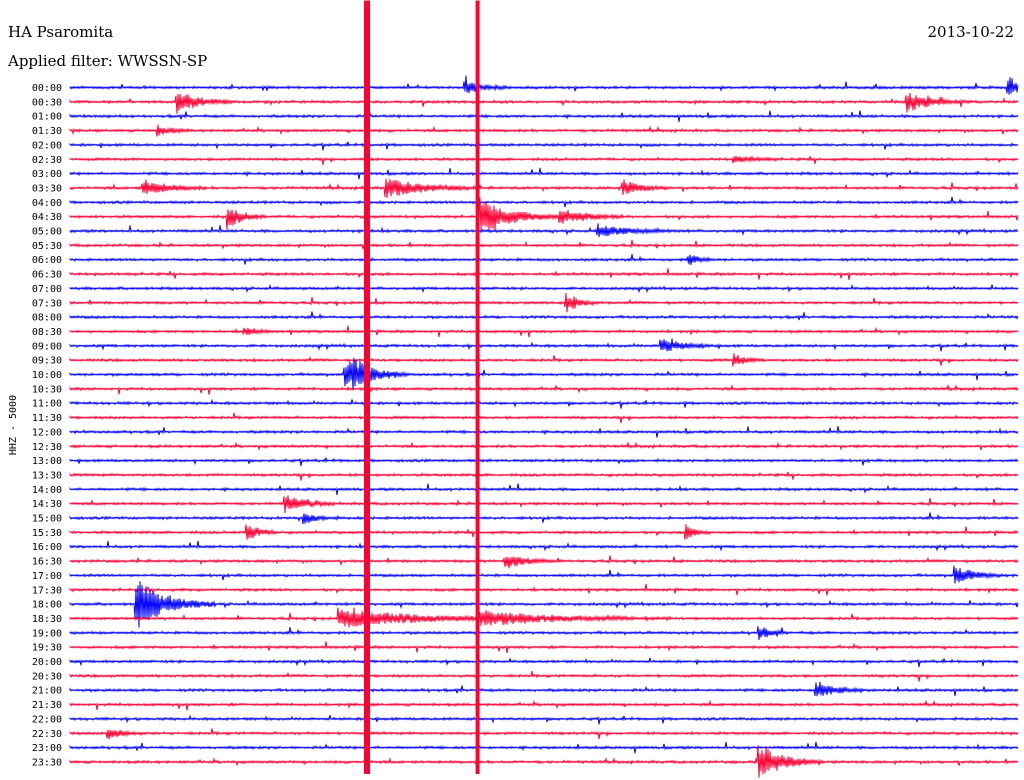 This screenshot has height=780, width=1024. I want to click on time-label: 09:00, so click(47, 346).